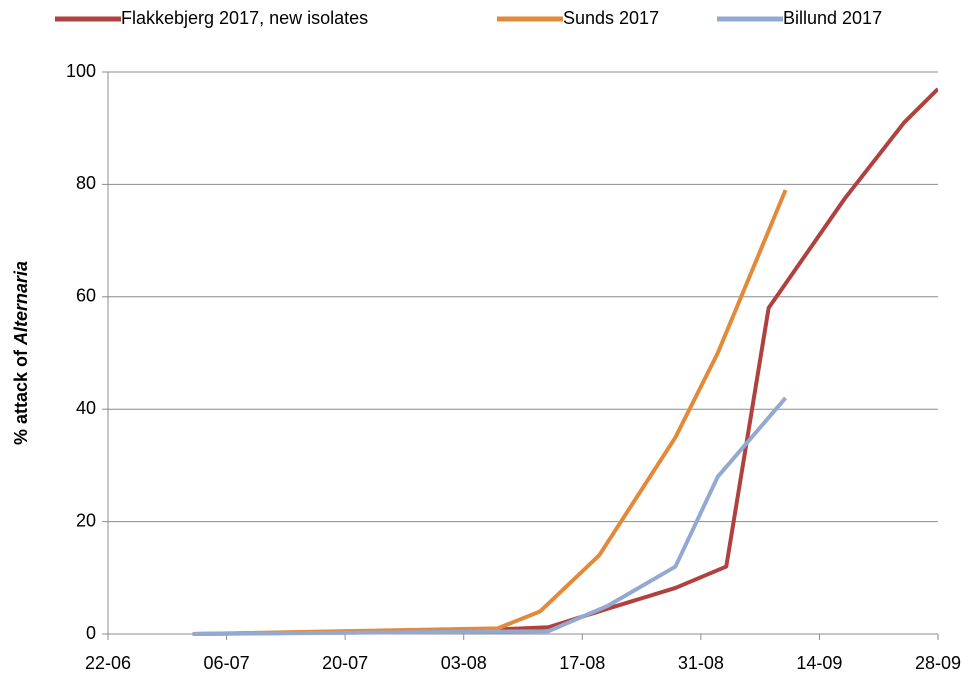 This screenshot has height=680, width=968. What do you see at coordinates (81, 71) in the screenshot?
I see `y-tick-label: 100` at bounding box center [81, 71].